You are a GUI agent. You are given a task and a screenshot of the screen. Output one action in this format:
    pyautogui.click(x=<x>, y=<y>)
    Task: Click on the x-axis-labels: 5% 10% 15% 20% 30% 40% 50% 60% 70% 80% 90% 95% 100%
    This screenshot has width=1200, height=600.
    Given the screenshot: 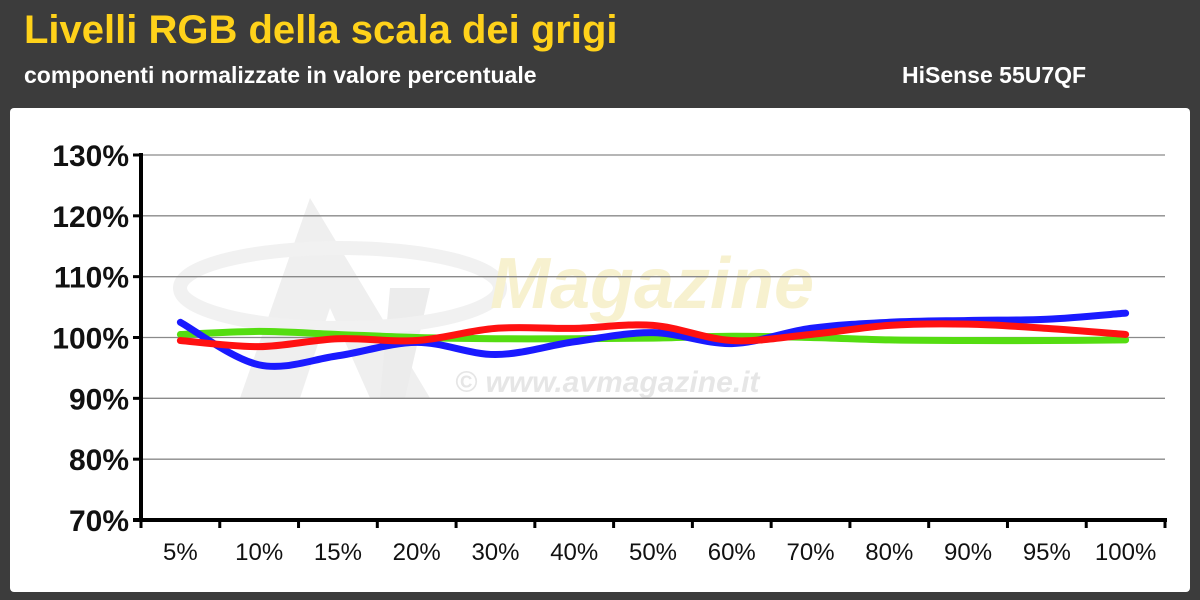 What is the action you would take?
    pyautogui.click(x=659, y=552)
    